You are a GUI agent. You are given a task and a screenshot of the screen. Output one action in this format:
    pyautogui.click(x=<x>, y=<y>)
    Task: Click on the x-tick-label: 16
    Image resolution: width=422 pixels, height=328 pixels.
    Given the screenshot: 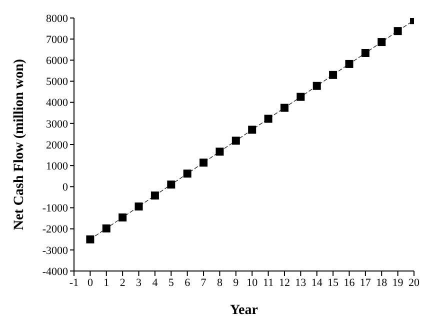 What is the action you would take?
    pyautogui.click(x=350, y=282)
    